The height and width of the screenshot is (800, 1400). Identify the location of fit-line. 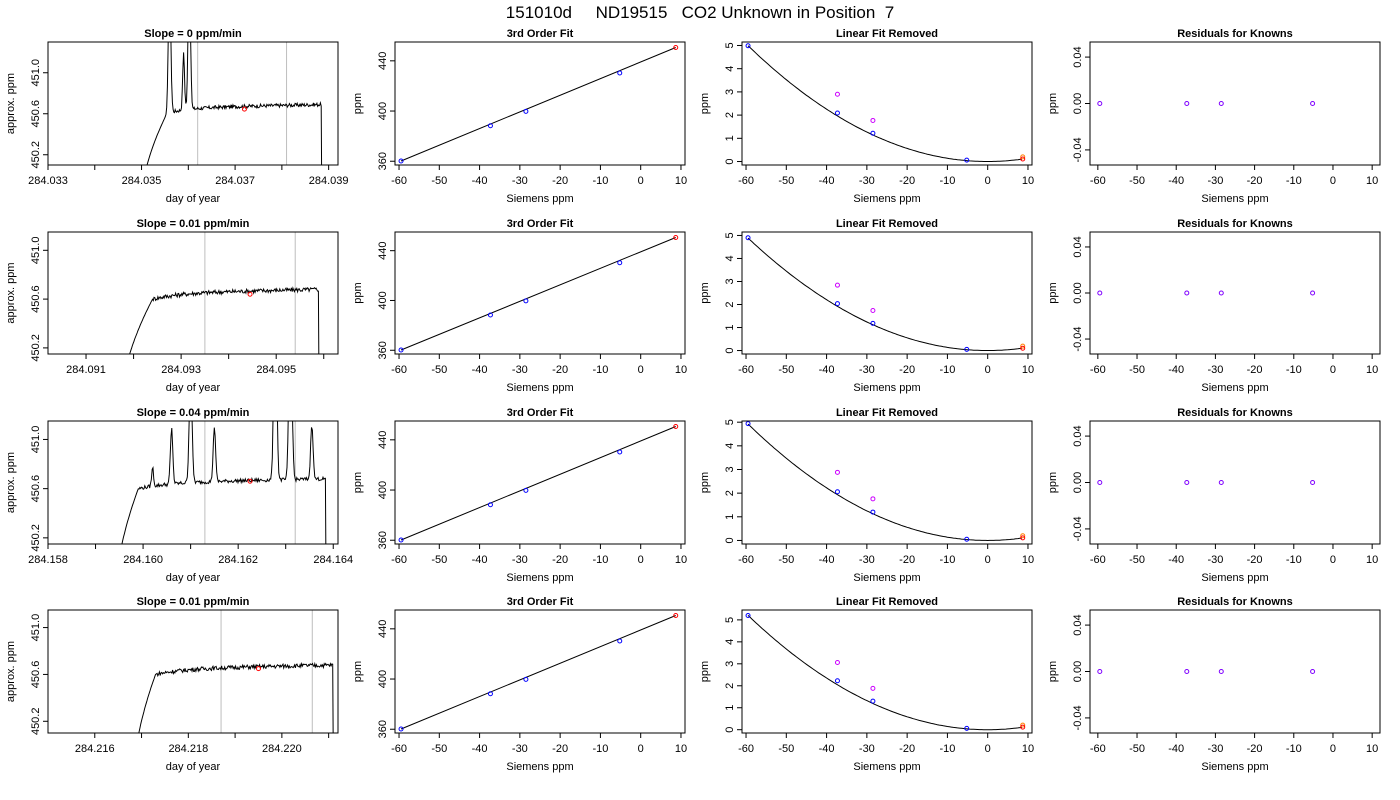
(538, 294).